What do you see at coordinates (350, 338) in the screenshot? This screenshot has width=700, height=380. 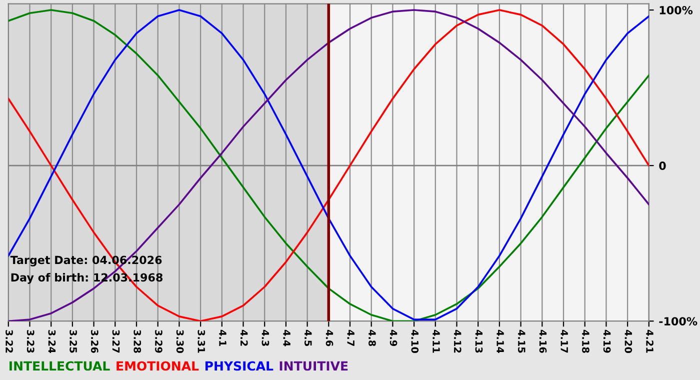 I see `x-tick-label: 4.7` at bounding box center [350, 338].